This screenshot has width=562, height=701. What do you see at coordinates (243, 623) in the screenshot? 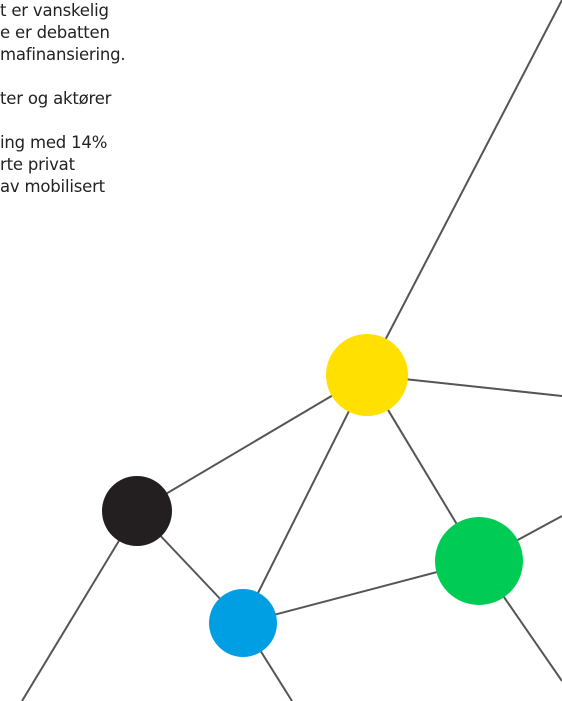
I see `node-blue` at bounding box center [243, 623].